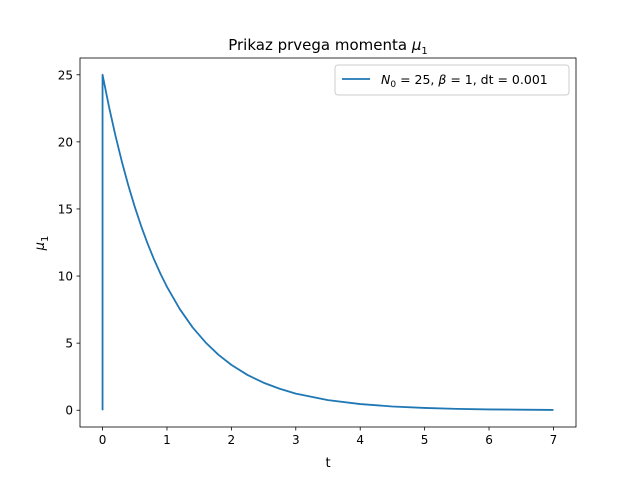  I want to click on x-tick-label: 5, so click(425, 440).